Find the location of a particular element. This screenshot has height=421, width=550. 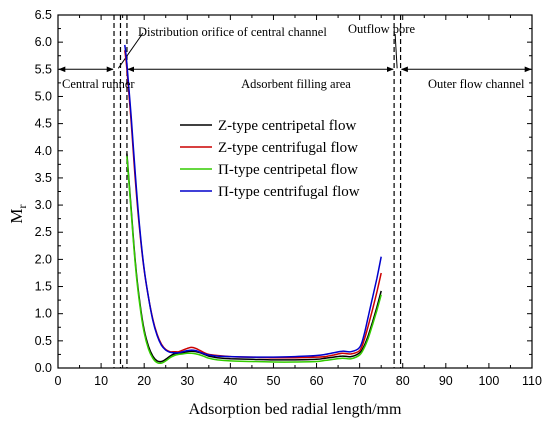

x-tick-label: 60 is located at coordinates (317, 381).